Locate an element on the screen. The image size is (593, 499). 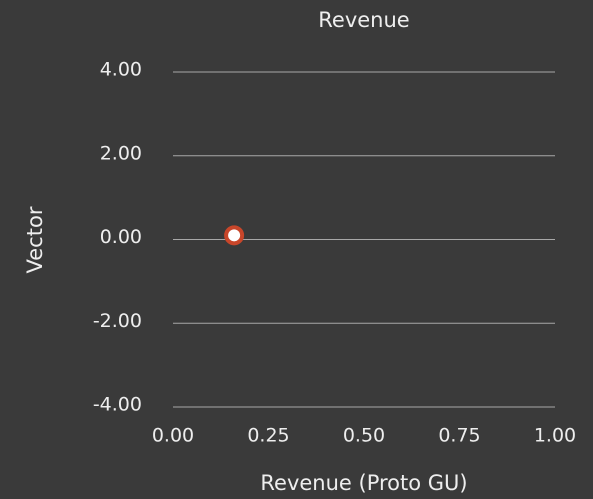
y-tick-label: -2.00 is located at coordinates (117, 321).